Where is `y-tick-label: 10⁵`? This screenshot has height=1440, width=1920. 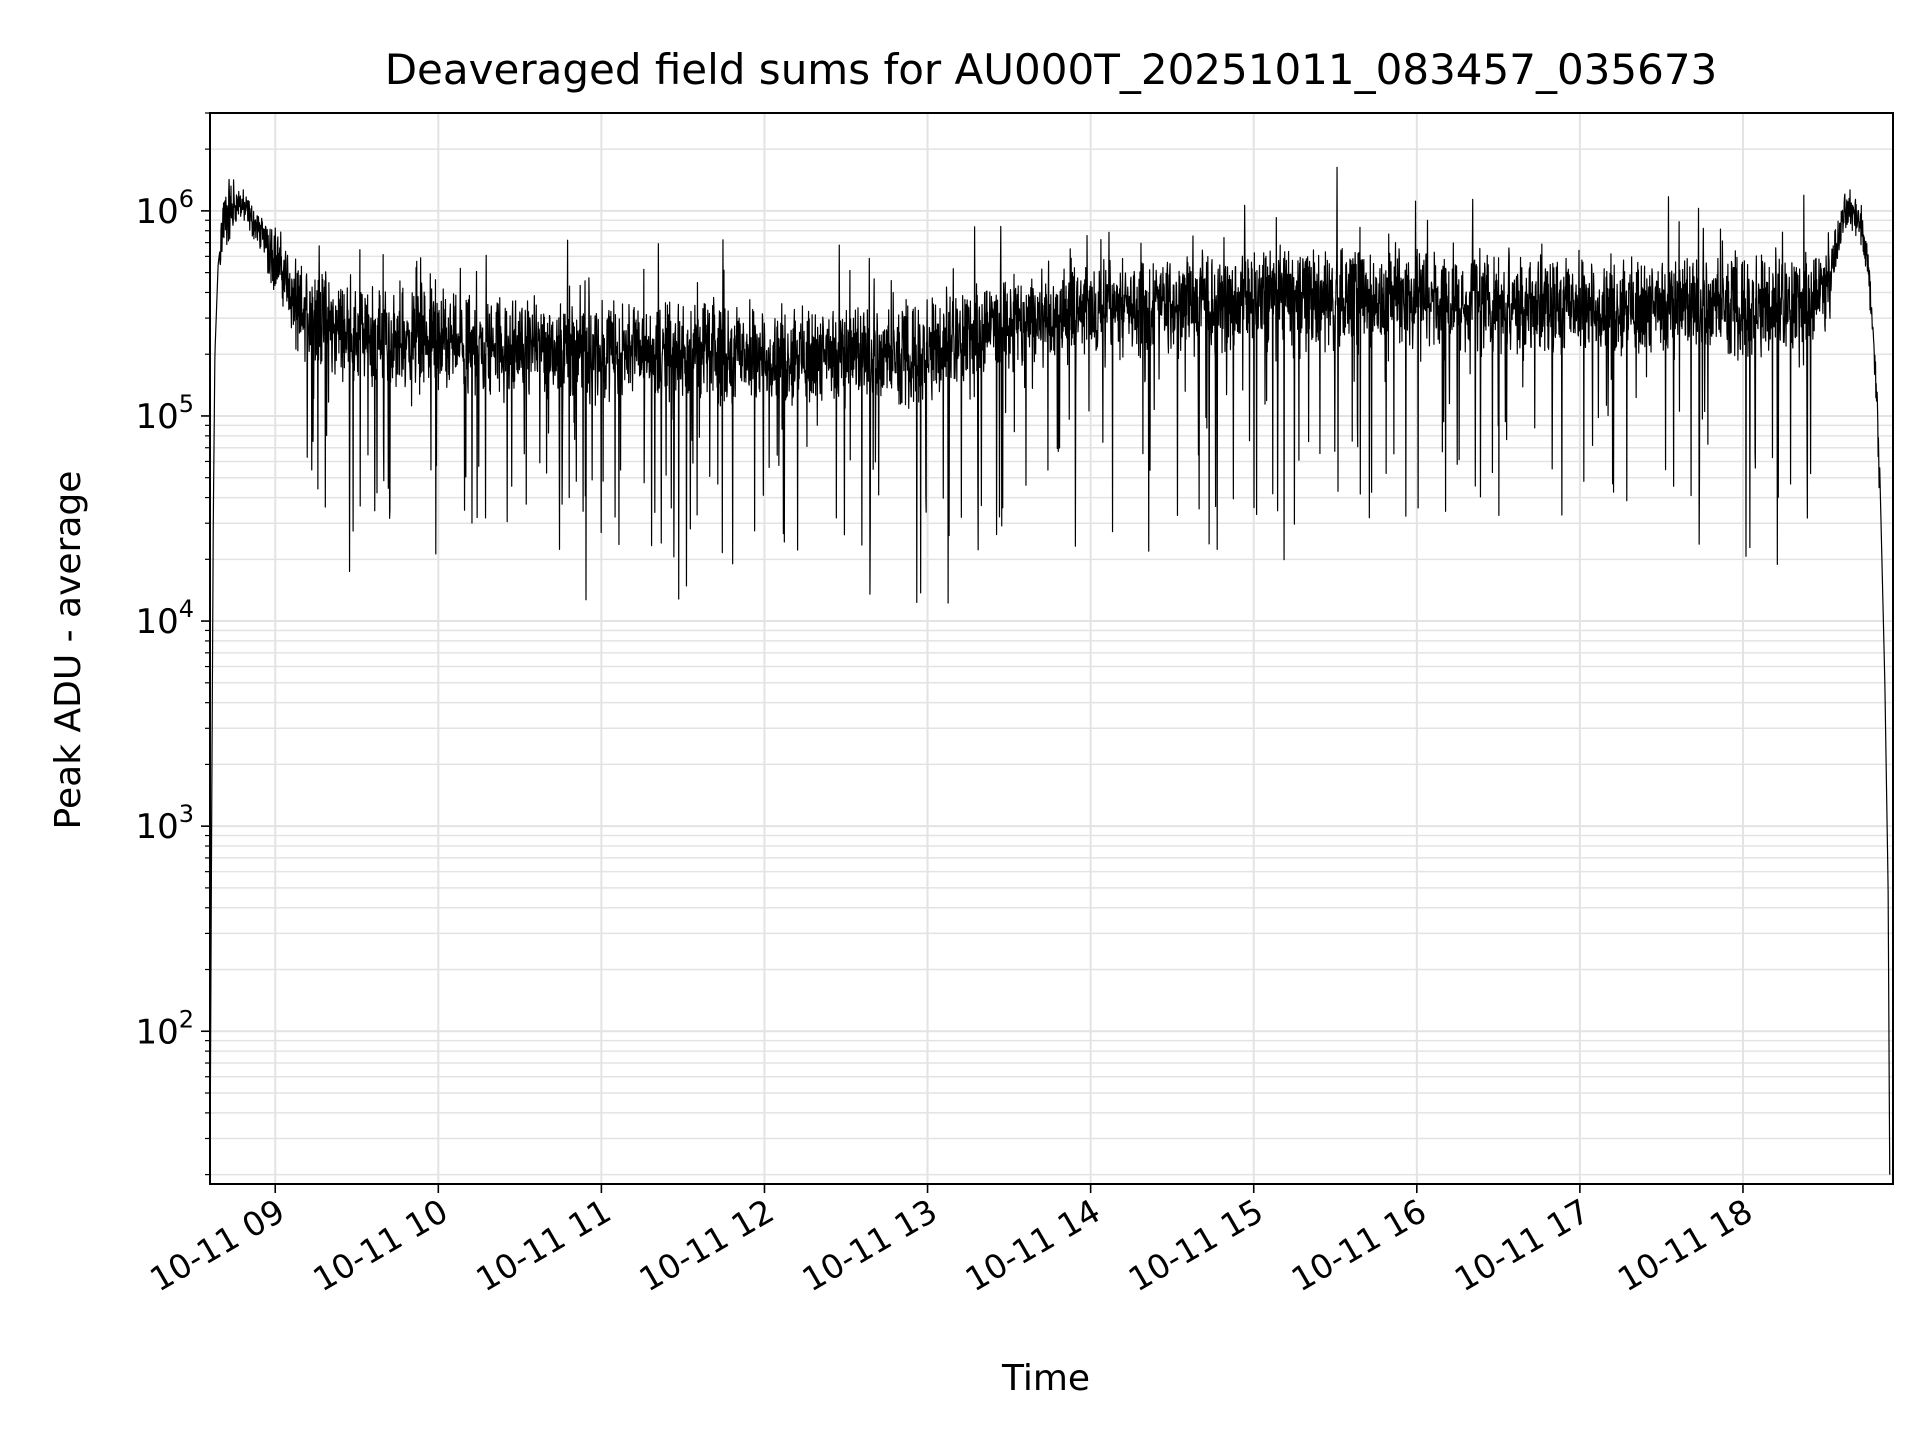
y-tick-label: 10⁵ is located at coordinates (164, 413).